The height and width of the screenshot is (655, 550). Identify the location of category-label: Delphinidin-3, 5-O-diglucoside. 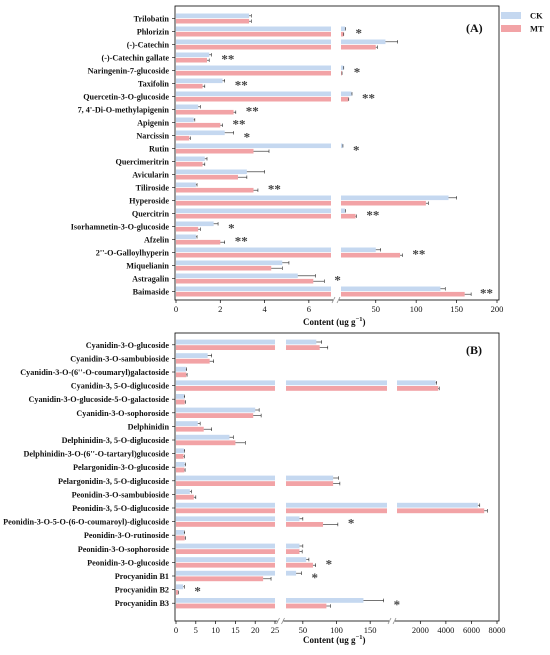
(116, 440).